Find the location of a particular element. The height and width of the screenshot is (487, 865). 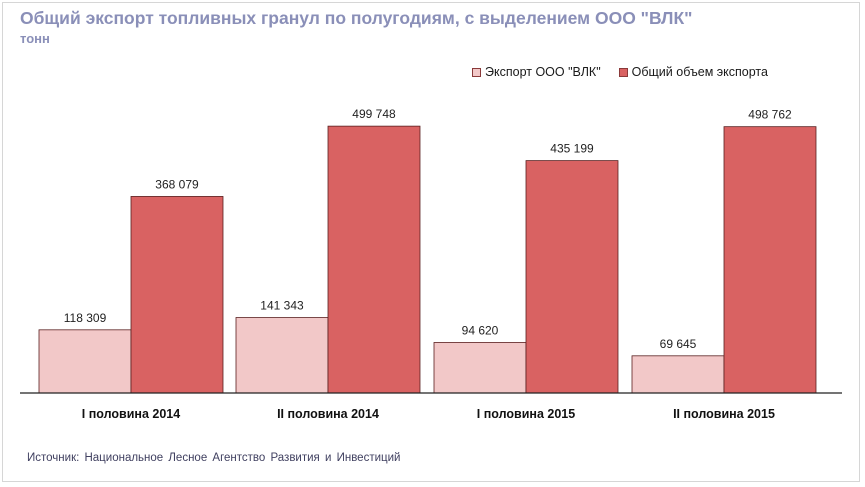

x-tick-label: I половина 2015 is located at coordinates (526, 414).